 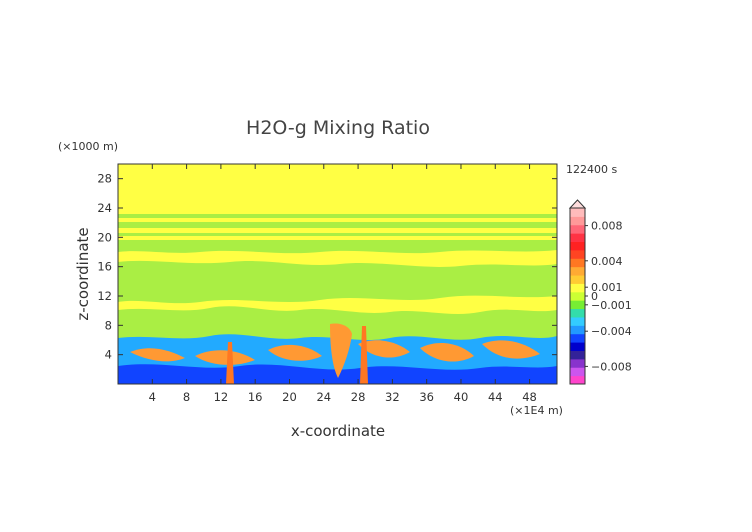 I want to click on colorbar-tick-label: 0.008, so click(x=607, y=226).